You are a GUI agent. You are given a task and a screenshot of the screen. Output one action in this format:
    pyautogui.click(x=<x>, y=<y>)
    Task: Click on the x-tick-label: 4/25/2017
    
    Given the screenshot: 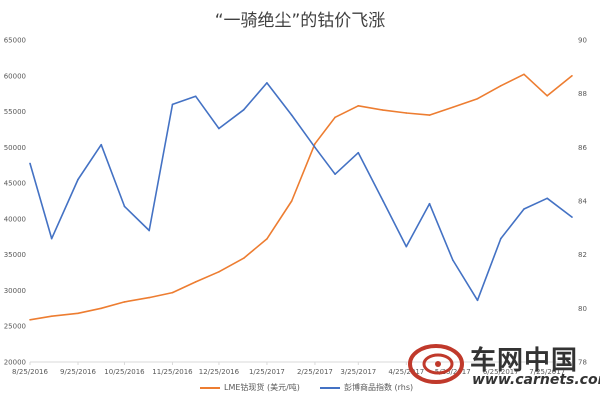 What is the action you would take?
    pyautogui.click(x=406, y=372)
    